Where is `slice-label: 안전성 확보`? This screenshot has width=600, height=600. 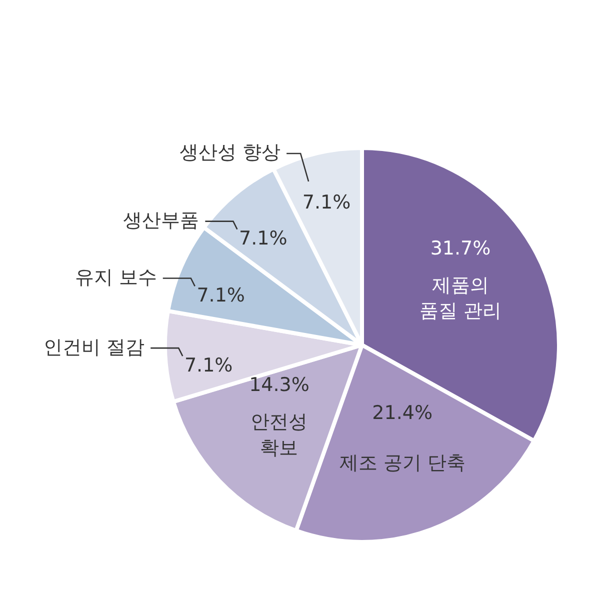 slice-label: 안전성 확보 is located at coordinates (279, 435).